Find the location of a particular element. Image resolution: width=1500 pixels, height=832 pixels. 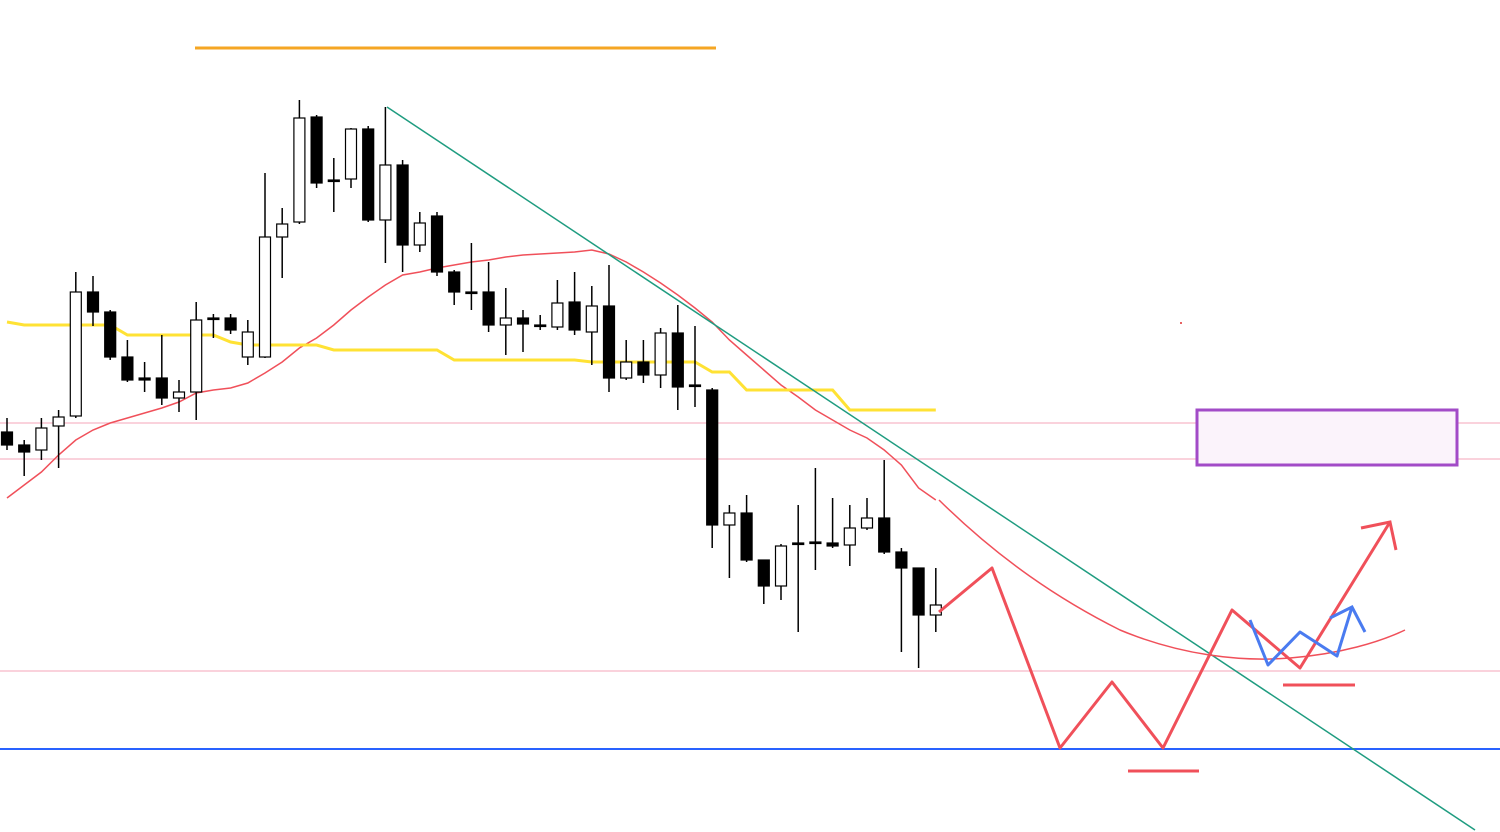

minor-arrowhead is located at coordinates (1348, 618).